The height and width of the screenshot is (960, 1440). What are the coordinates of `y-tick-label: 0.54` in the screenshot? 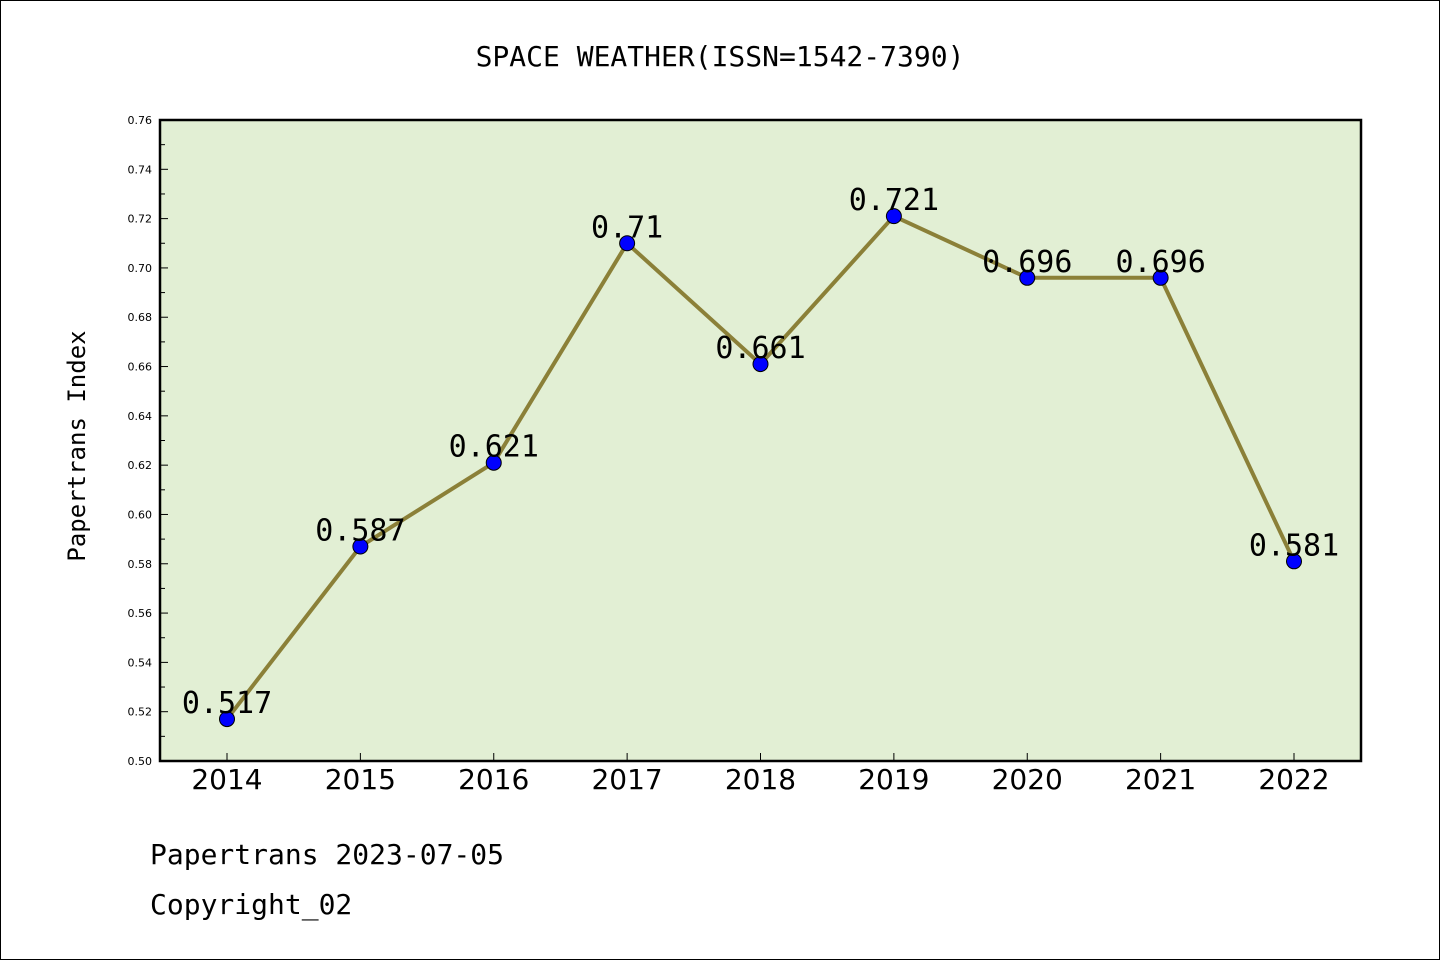 It's located at (140, 662).